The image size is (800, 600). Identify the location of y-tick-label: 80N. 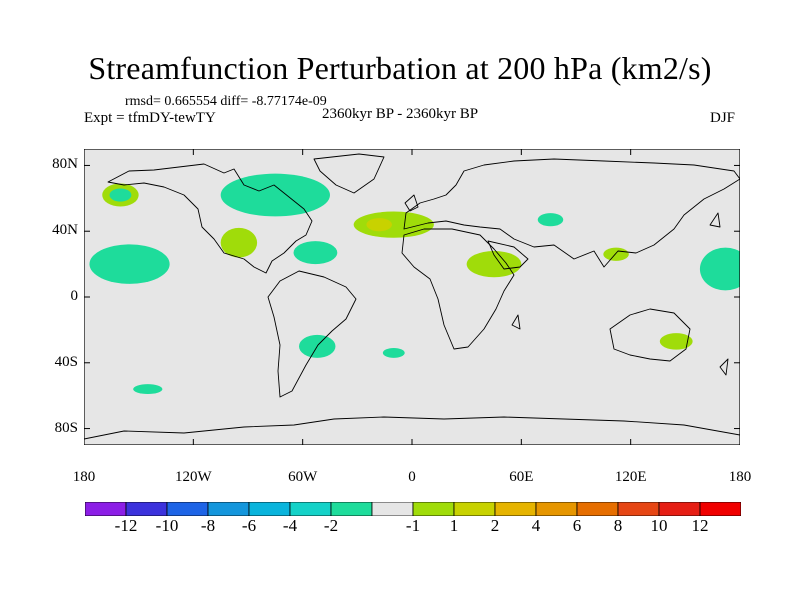
(65, 164).